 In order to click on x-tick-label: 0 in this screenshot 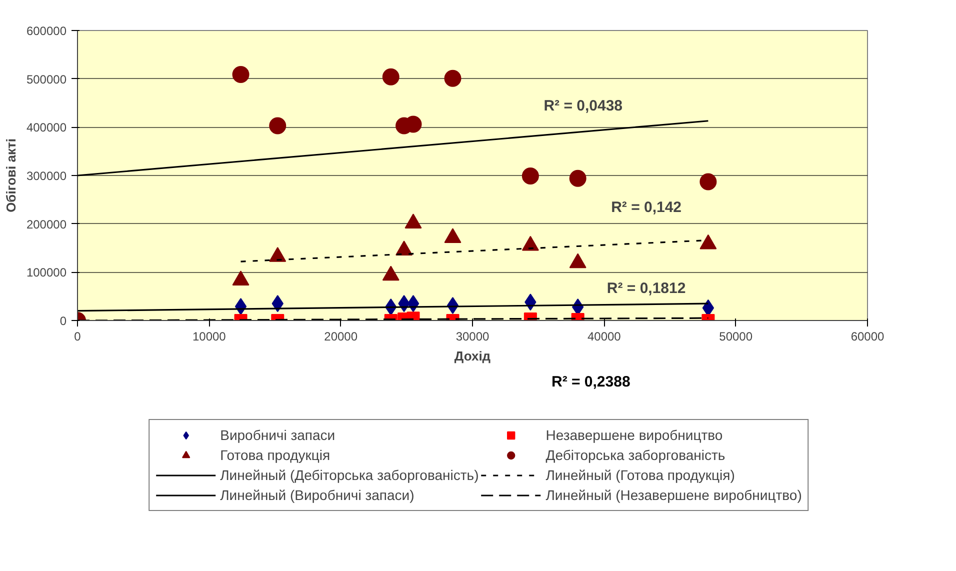, I will do `click(78, 337)`.